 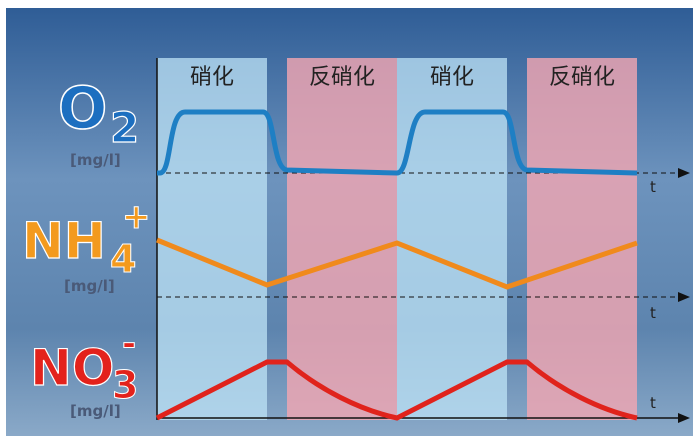 I want to click on formula: NH, so click(x=64, y=241).